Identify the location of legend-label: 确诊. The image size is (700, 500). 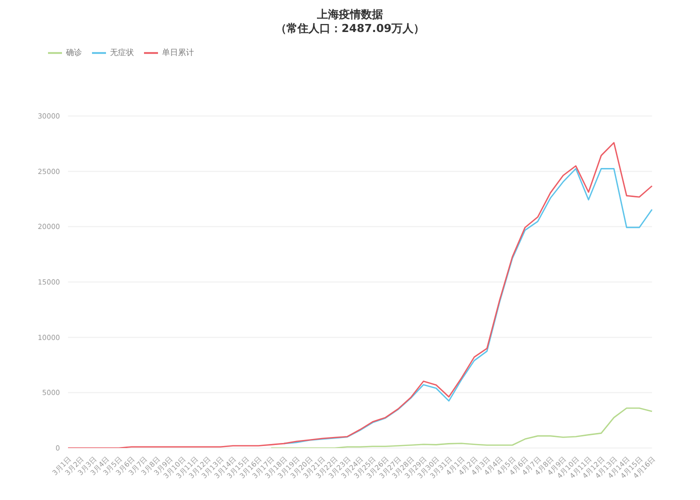
(74, 53).